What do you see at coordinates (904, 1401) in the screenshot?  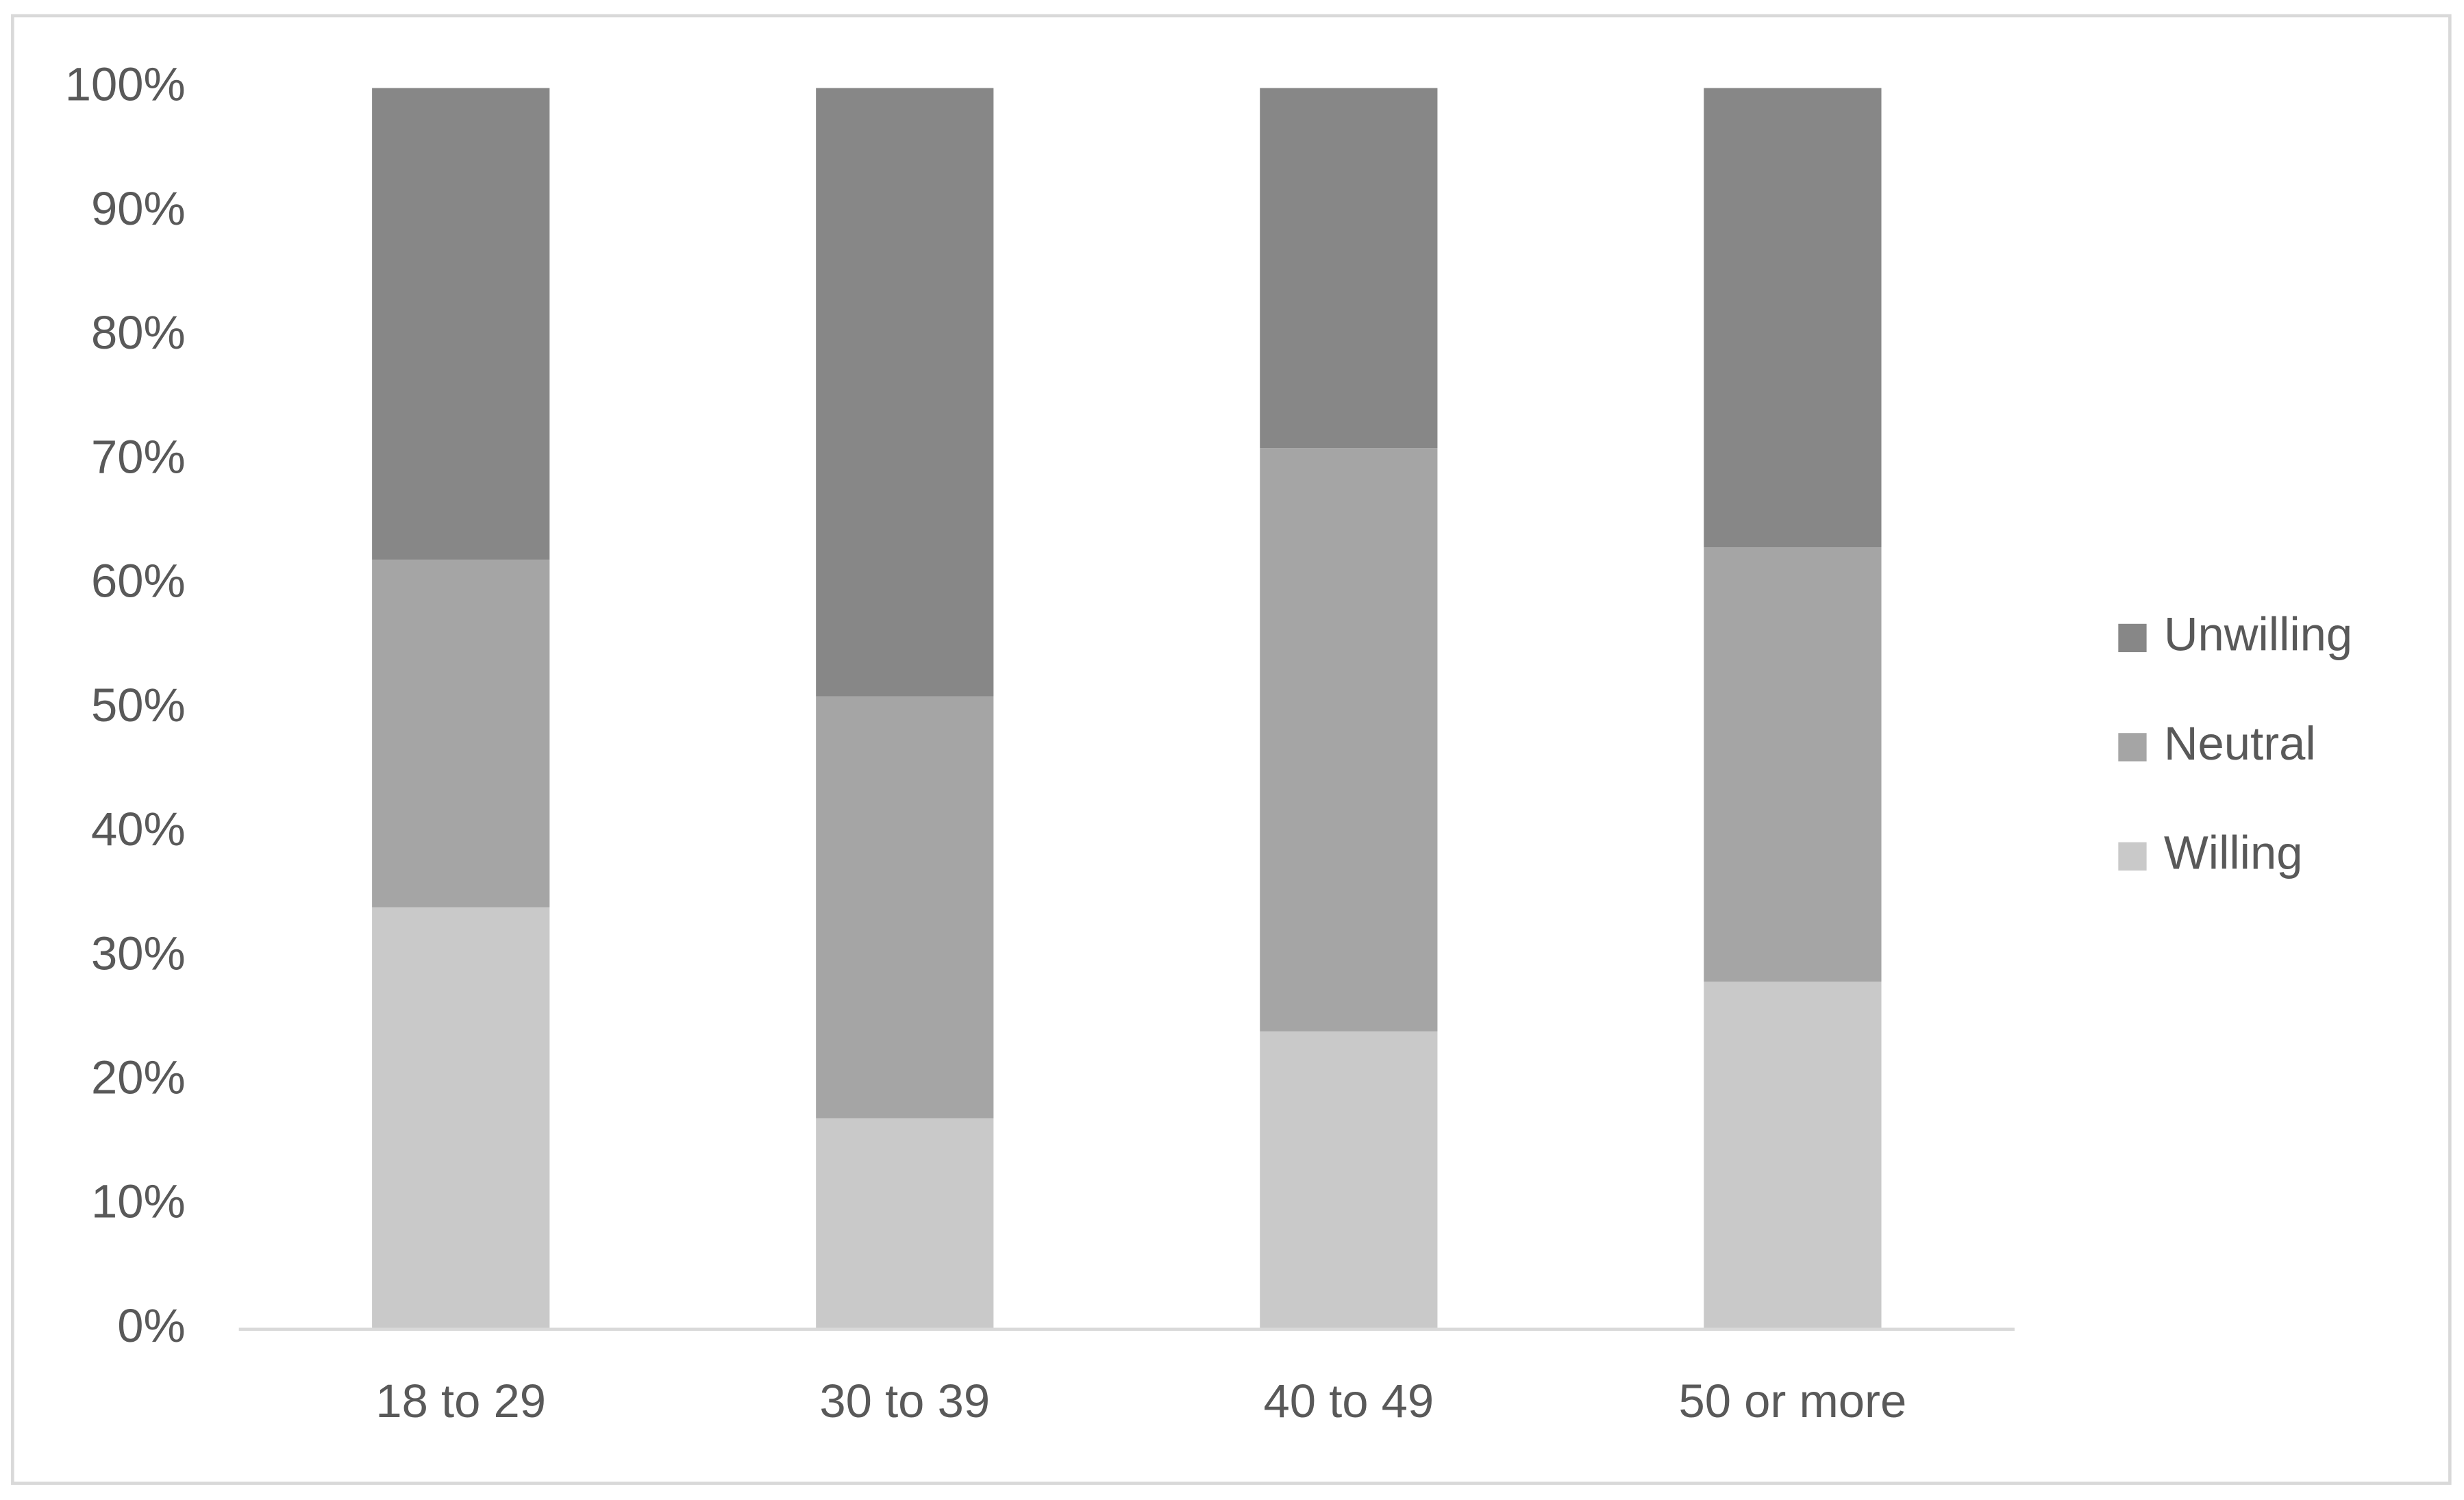 I see `x-tick-label: 30 to 39` at bounding box center [904, 1401].